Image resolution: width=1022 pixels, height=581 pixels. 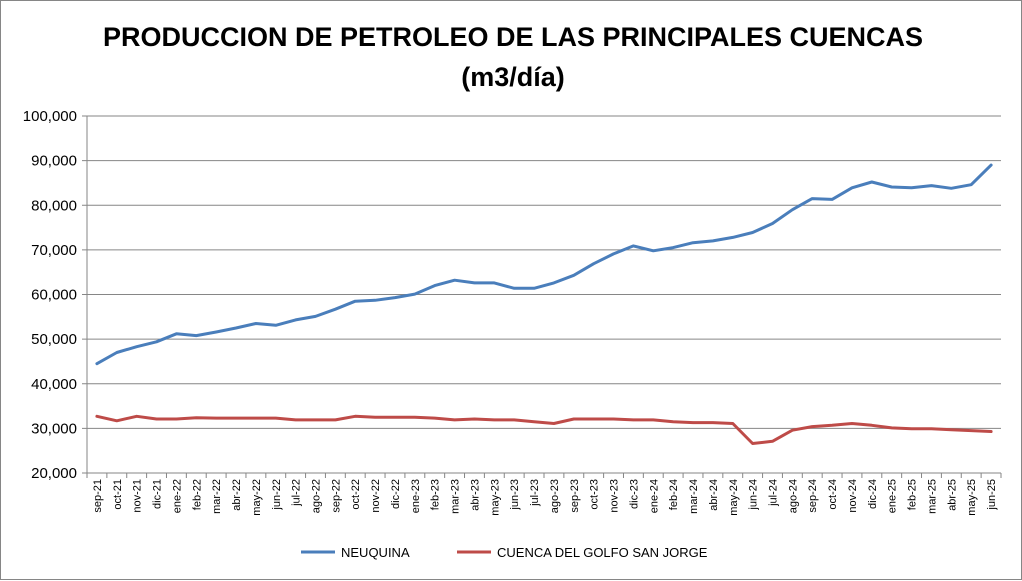 I want to click on x-tick-label: jul-23, so click(x=535, y=493).